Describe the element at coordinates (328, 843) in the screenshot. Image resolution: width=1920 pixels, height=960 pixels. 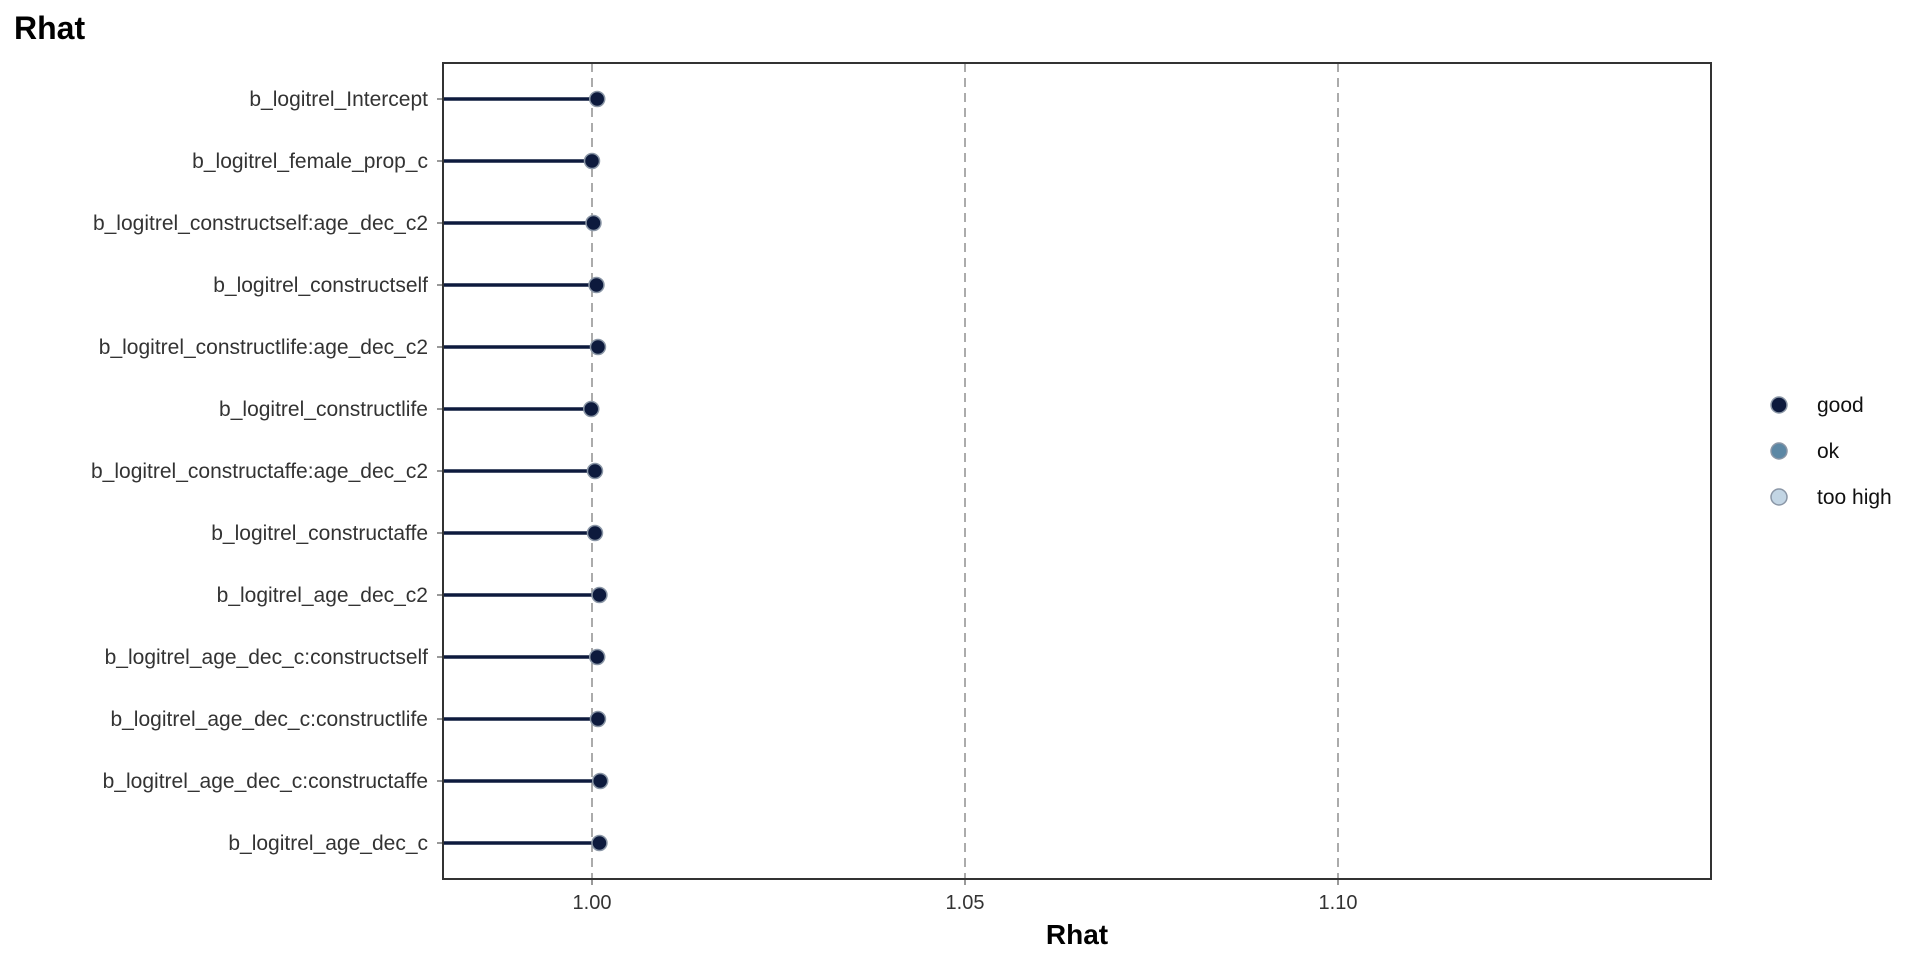
I see `y-tick-label: b_logitrel_age_dec_c` at that location.